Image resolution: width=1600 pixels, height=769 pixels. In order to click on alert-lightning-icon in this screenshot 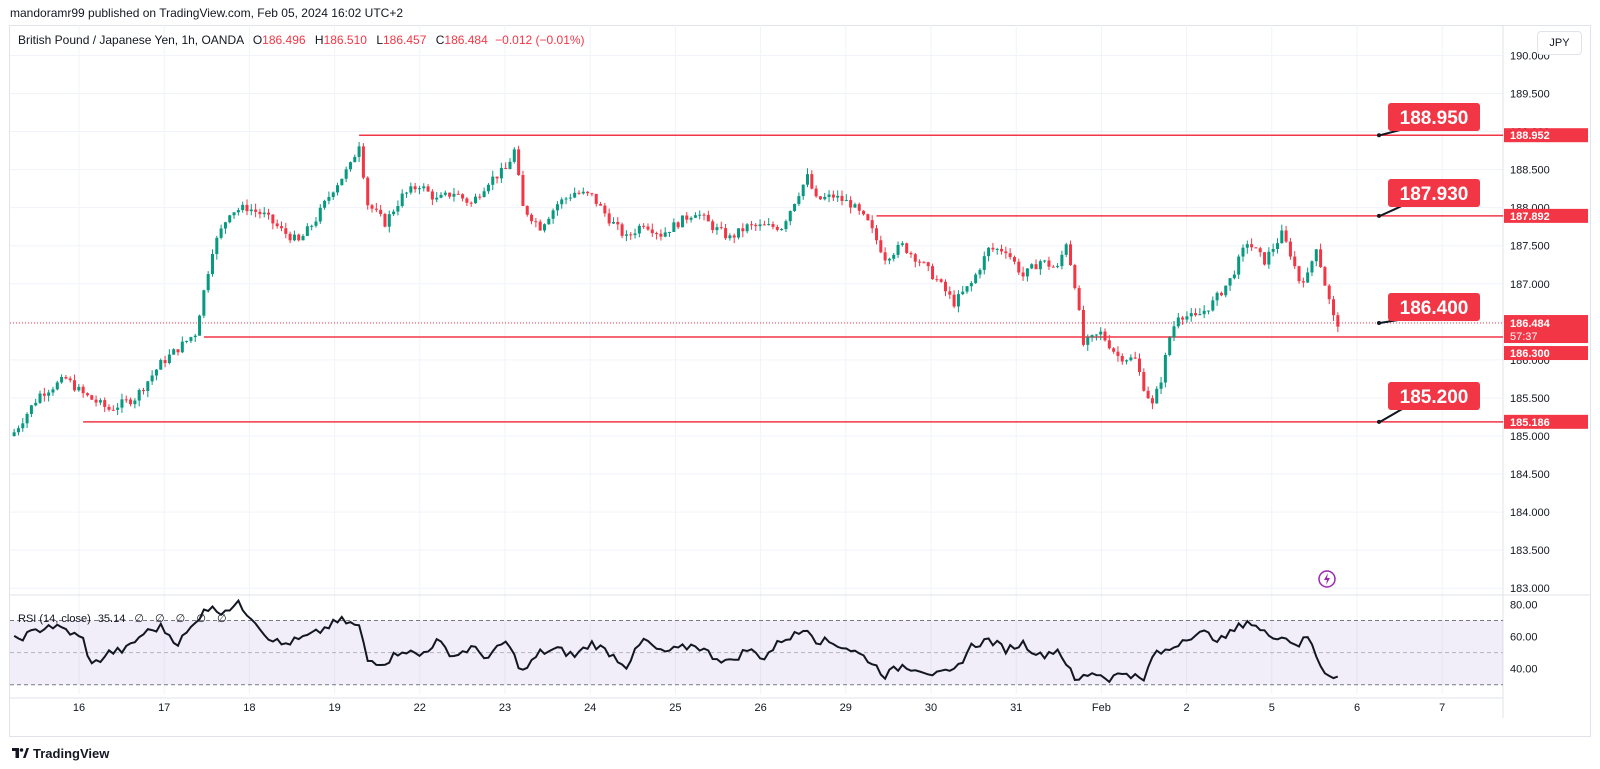, I will do `click(1327, 579)`.